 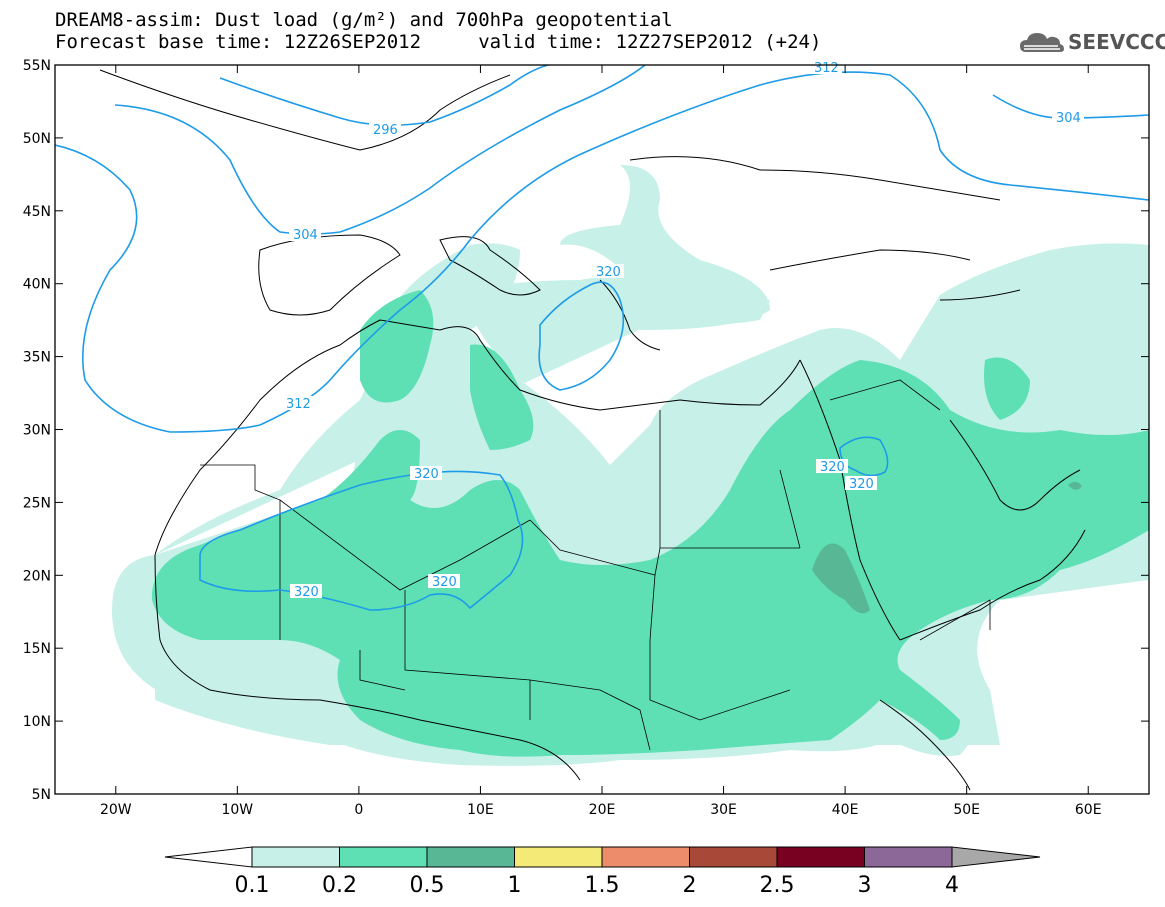 What do you see at coordinates (37, 212) in the screenshot?
I see `lat-label: 45N` at bounding box center [37, 212].